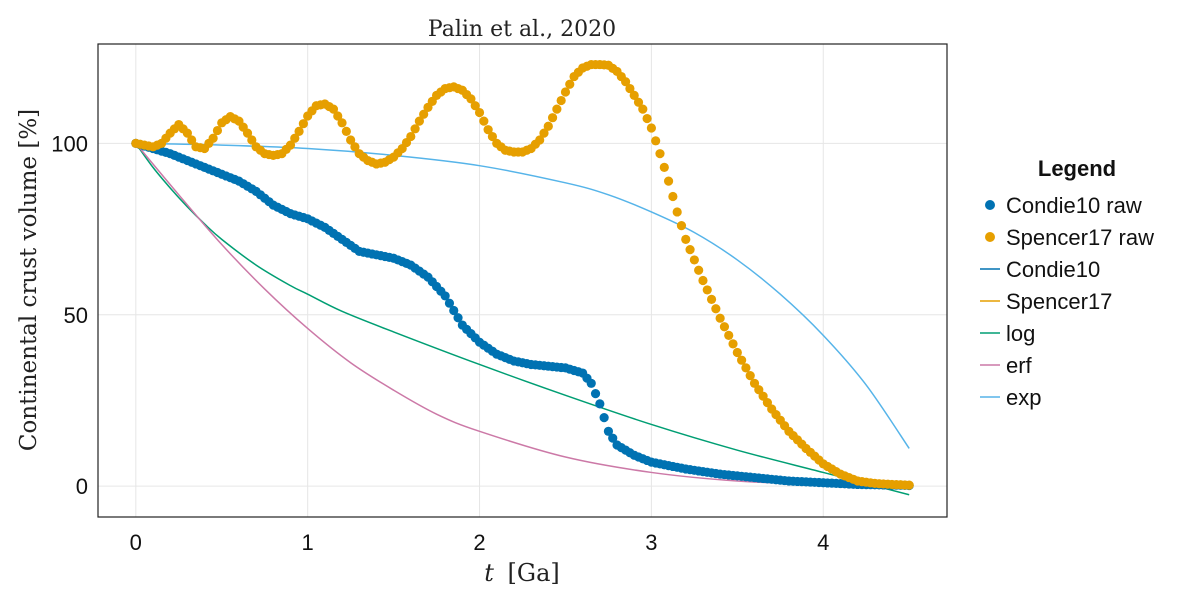 This screenshot has width=1200, height=600. I want to click on legend-label: exp, so click(1023, 397).